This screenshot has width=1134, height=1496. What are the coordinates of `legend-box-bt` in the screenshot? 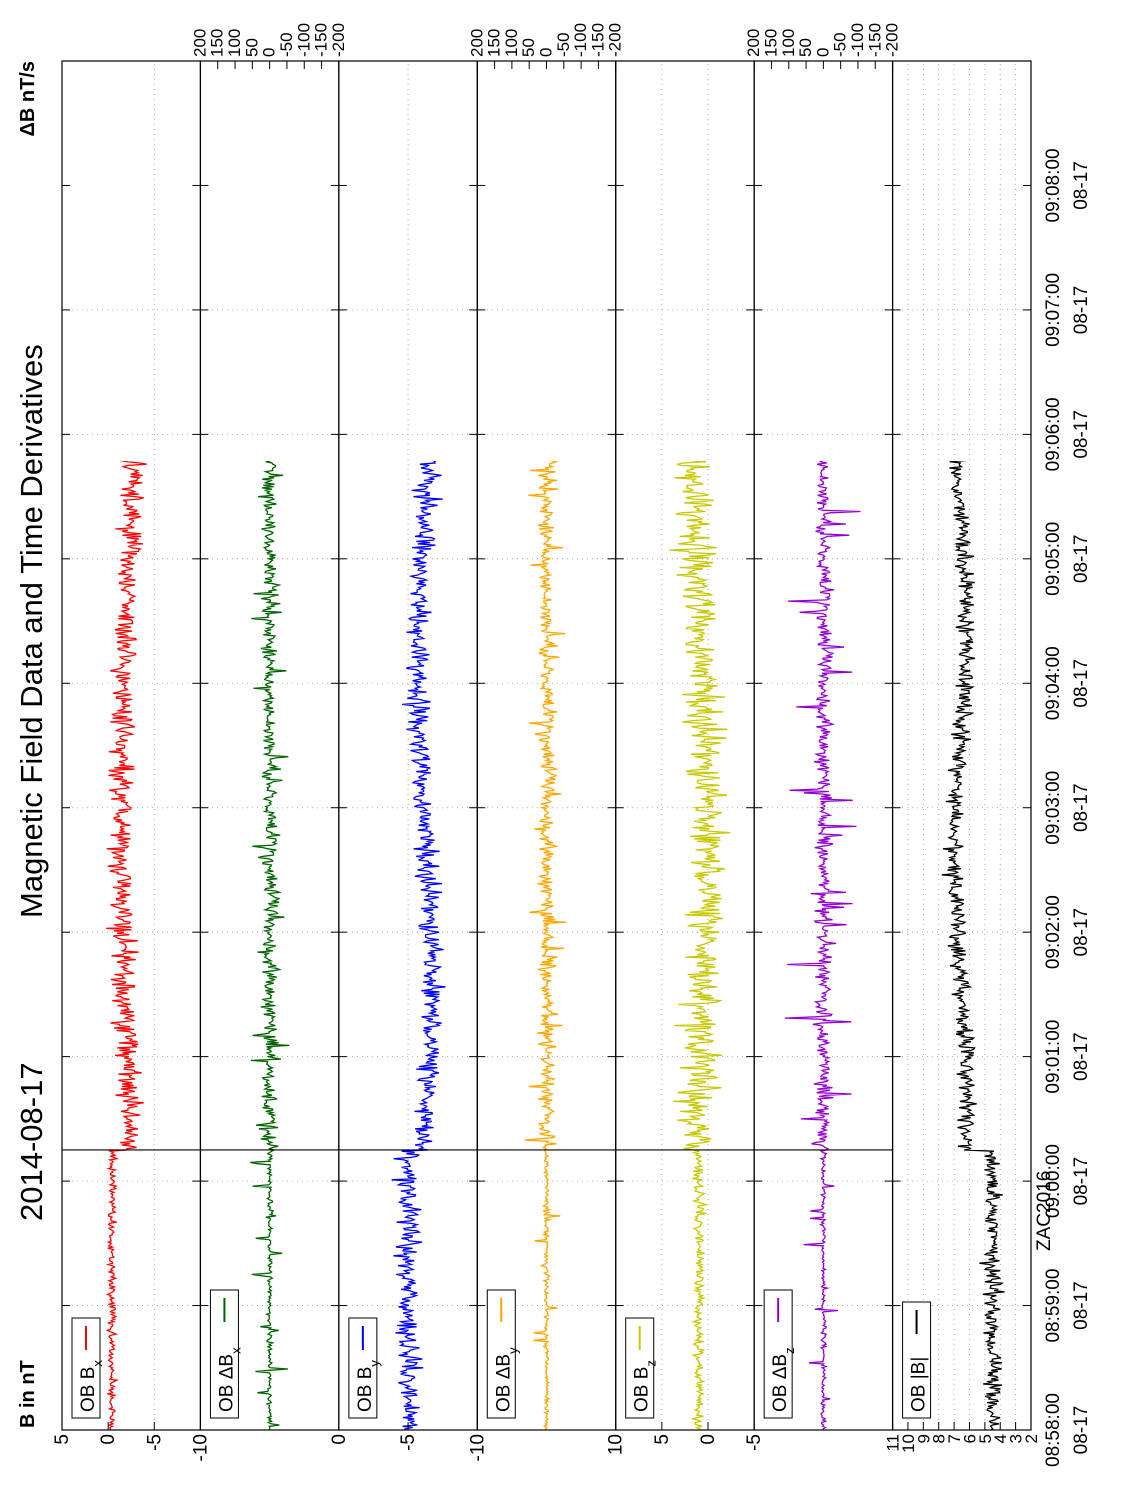 It's located at (917, 1360).